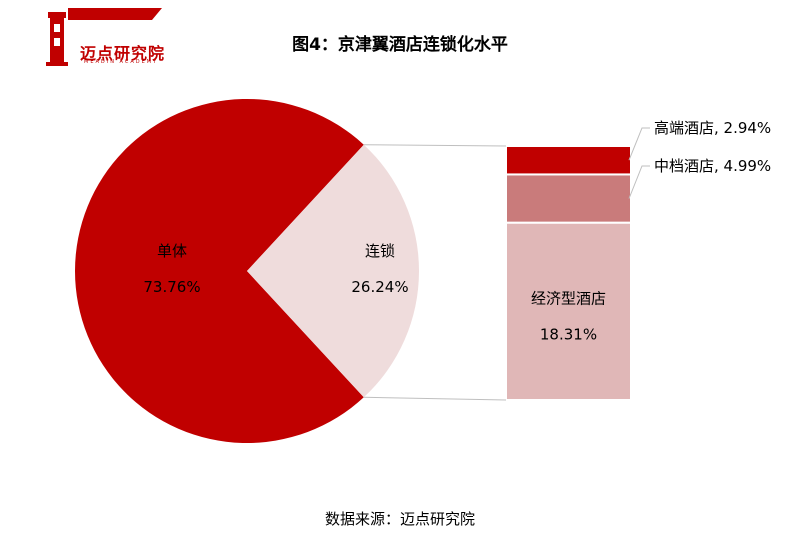 The width and height of the screenshot is (800, 537). What do you see at coordinates (172, 251) in the screenshot?
I see `pie-label-single: 单体` at bounding box center [172, 251].